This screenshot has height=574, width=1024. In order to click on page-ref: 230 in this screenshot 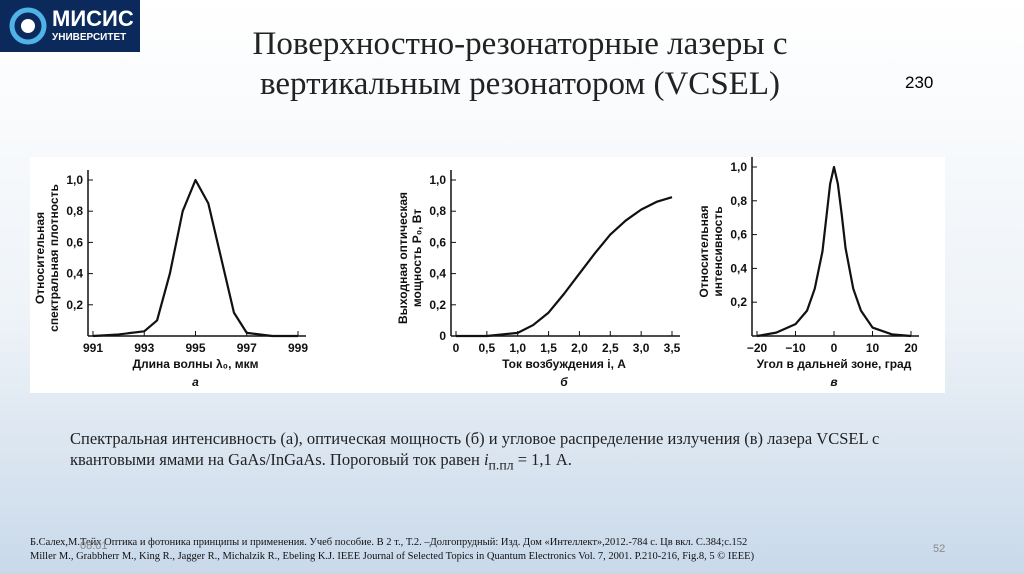, I will do `click(919, 82)`.